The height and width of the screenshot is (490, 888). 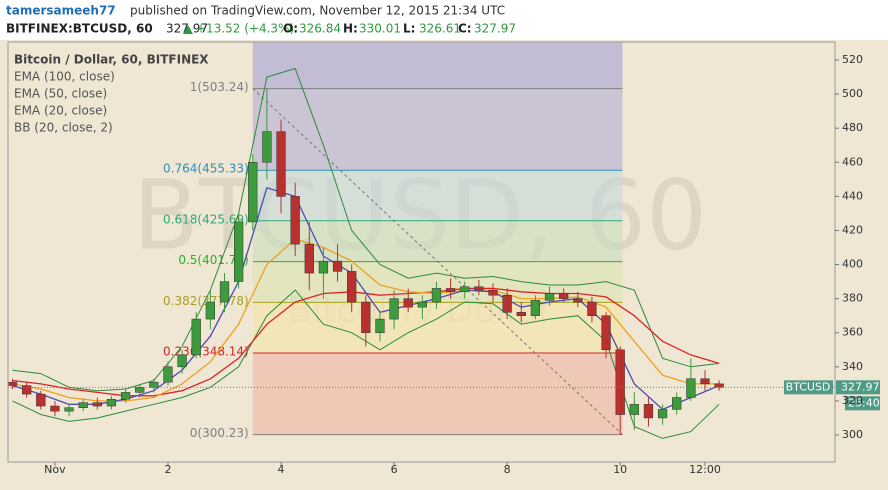 What do you see at coordinates (852, 127) in the screenshot?
I see `y-tick-label: 480` at bounding box center [852, 127].